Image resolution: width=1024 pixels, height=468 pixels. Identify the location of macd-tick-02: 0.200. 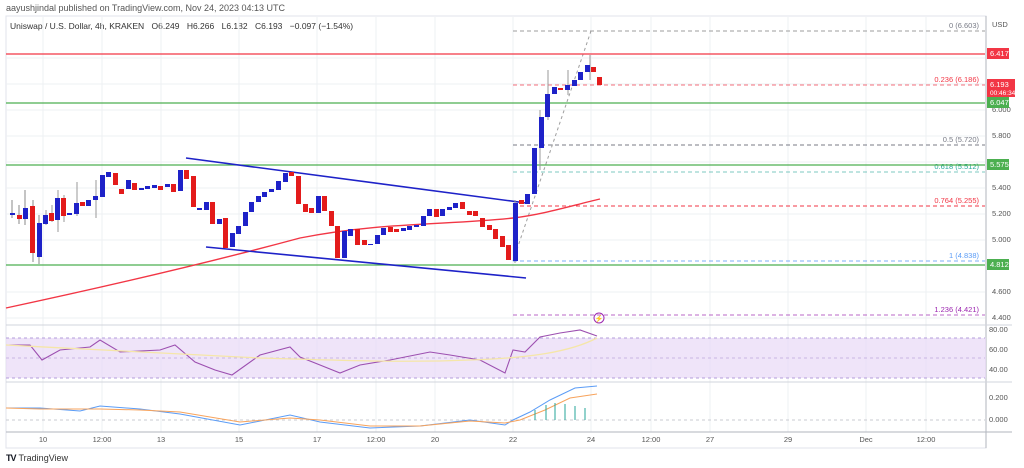
(998, 397).